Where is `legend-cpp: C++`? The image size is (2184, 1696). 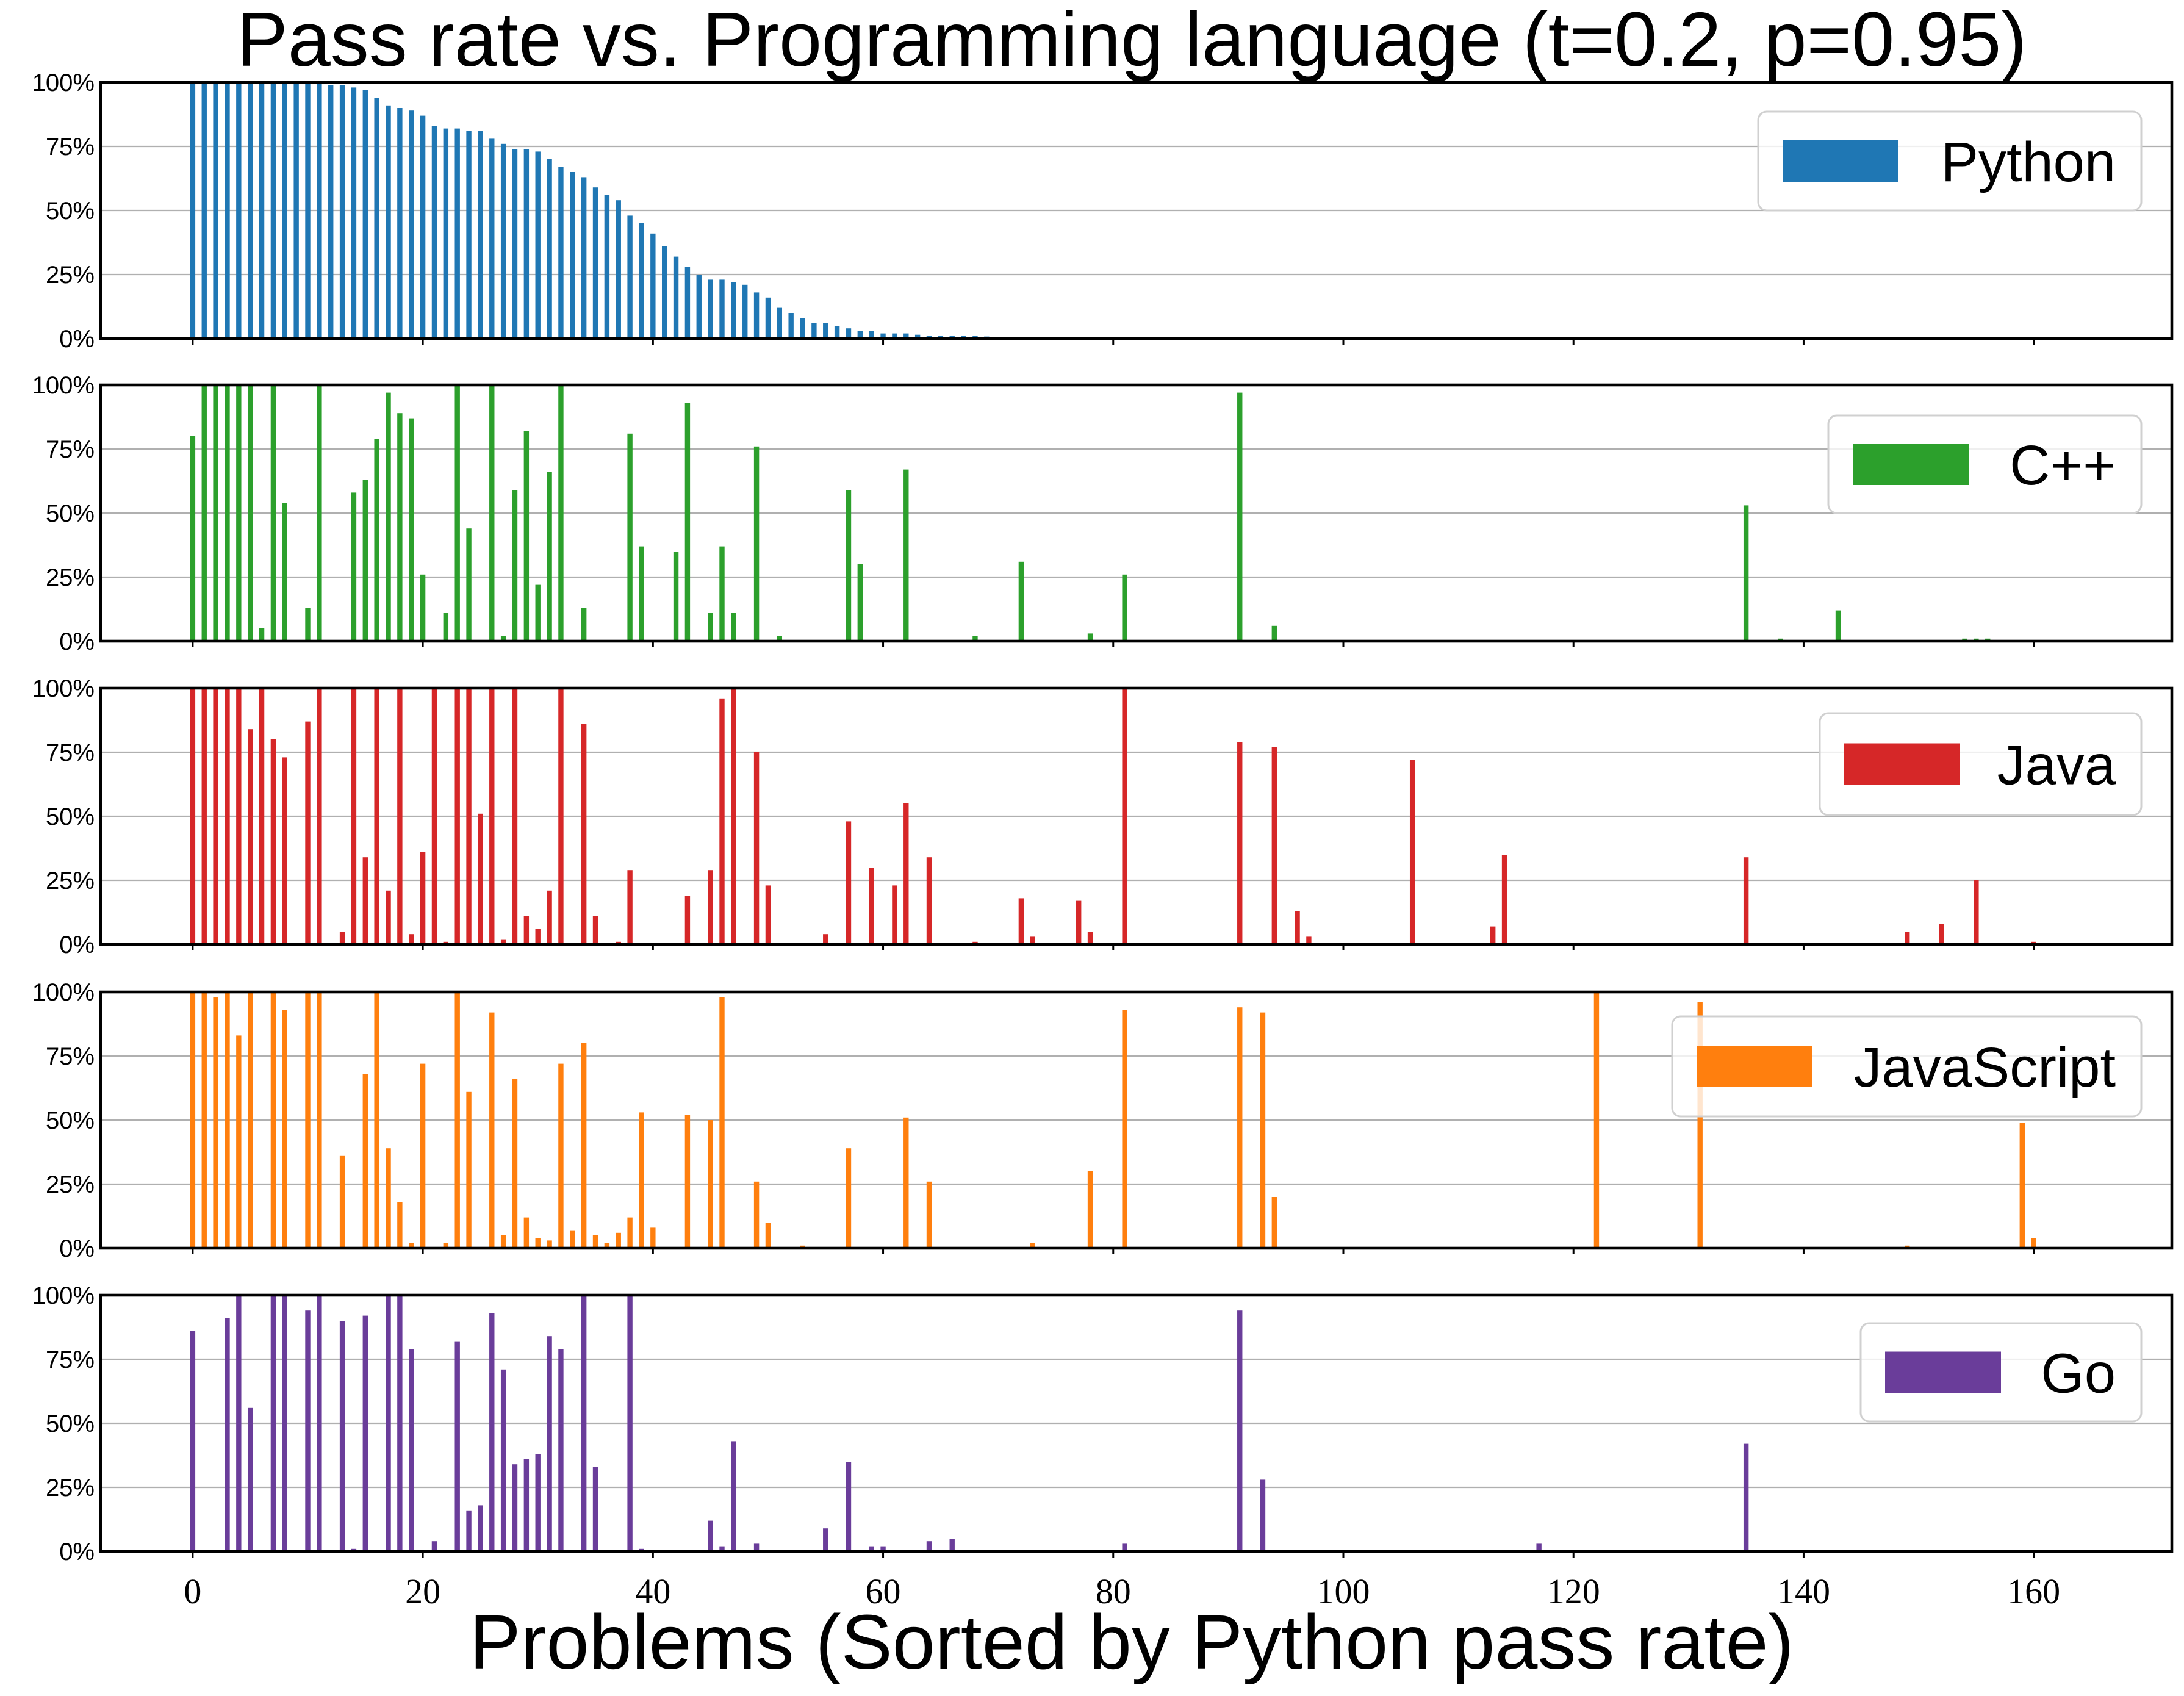 legend-cpp: C++ is located at coordinates (1985, 464).